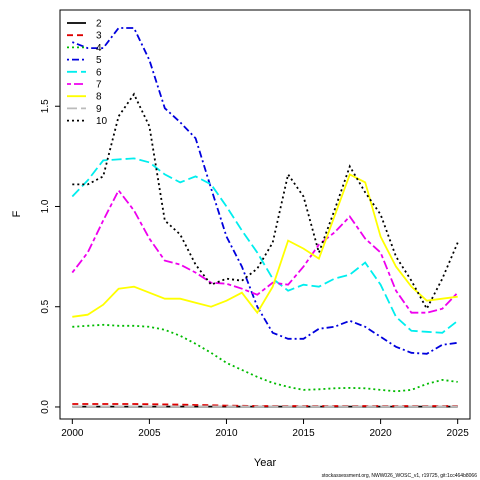  Describe the element at coordinates (99, 24) in the screenshot. I see `legend-label-2: 2` at that location.